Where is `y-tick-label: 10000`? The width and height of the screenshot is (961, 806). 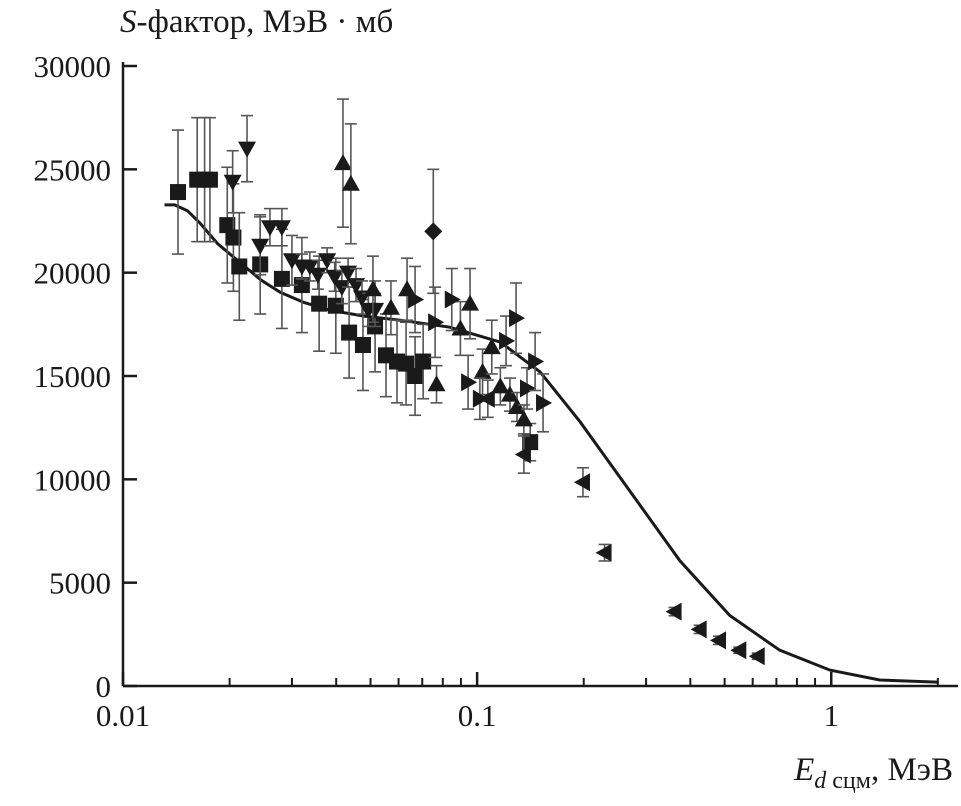 y-tick-label: 10000 is located at coordinates (73, 479).